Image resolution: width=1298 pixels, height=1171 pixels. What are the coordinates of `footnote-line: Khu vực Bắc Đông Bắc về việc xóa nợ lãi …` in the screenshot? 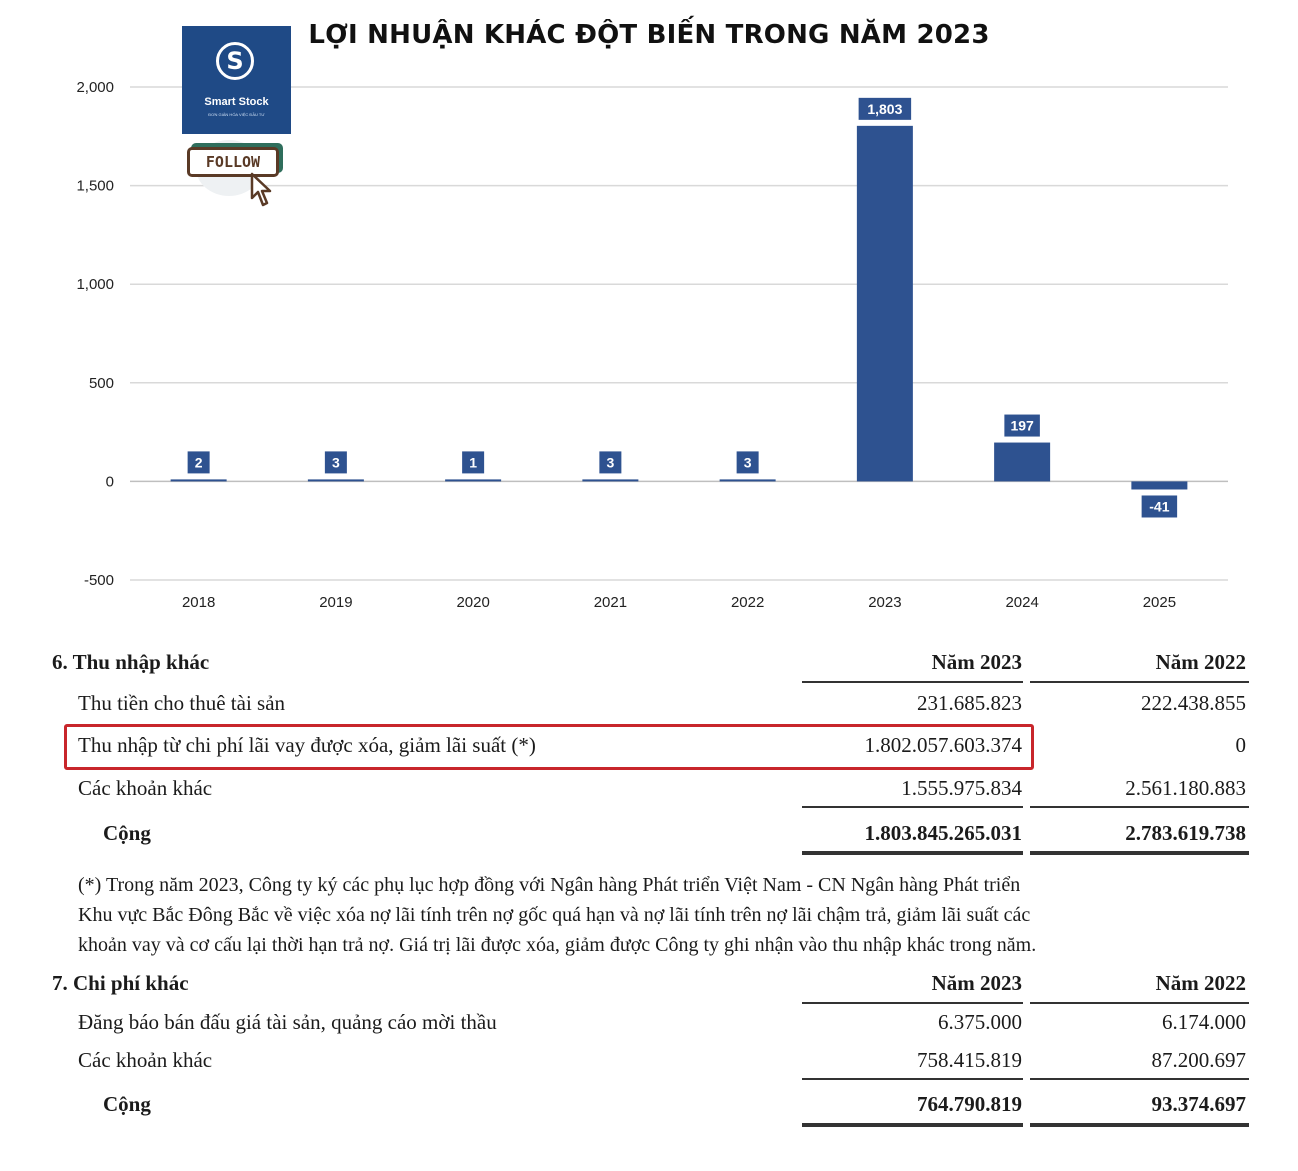 It's located at (554, 915).